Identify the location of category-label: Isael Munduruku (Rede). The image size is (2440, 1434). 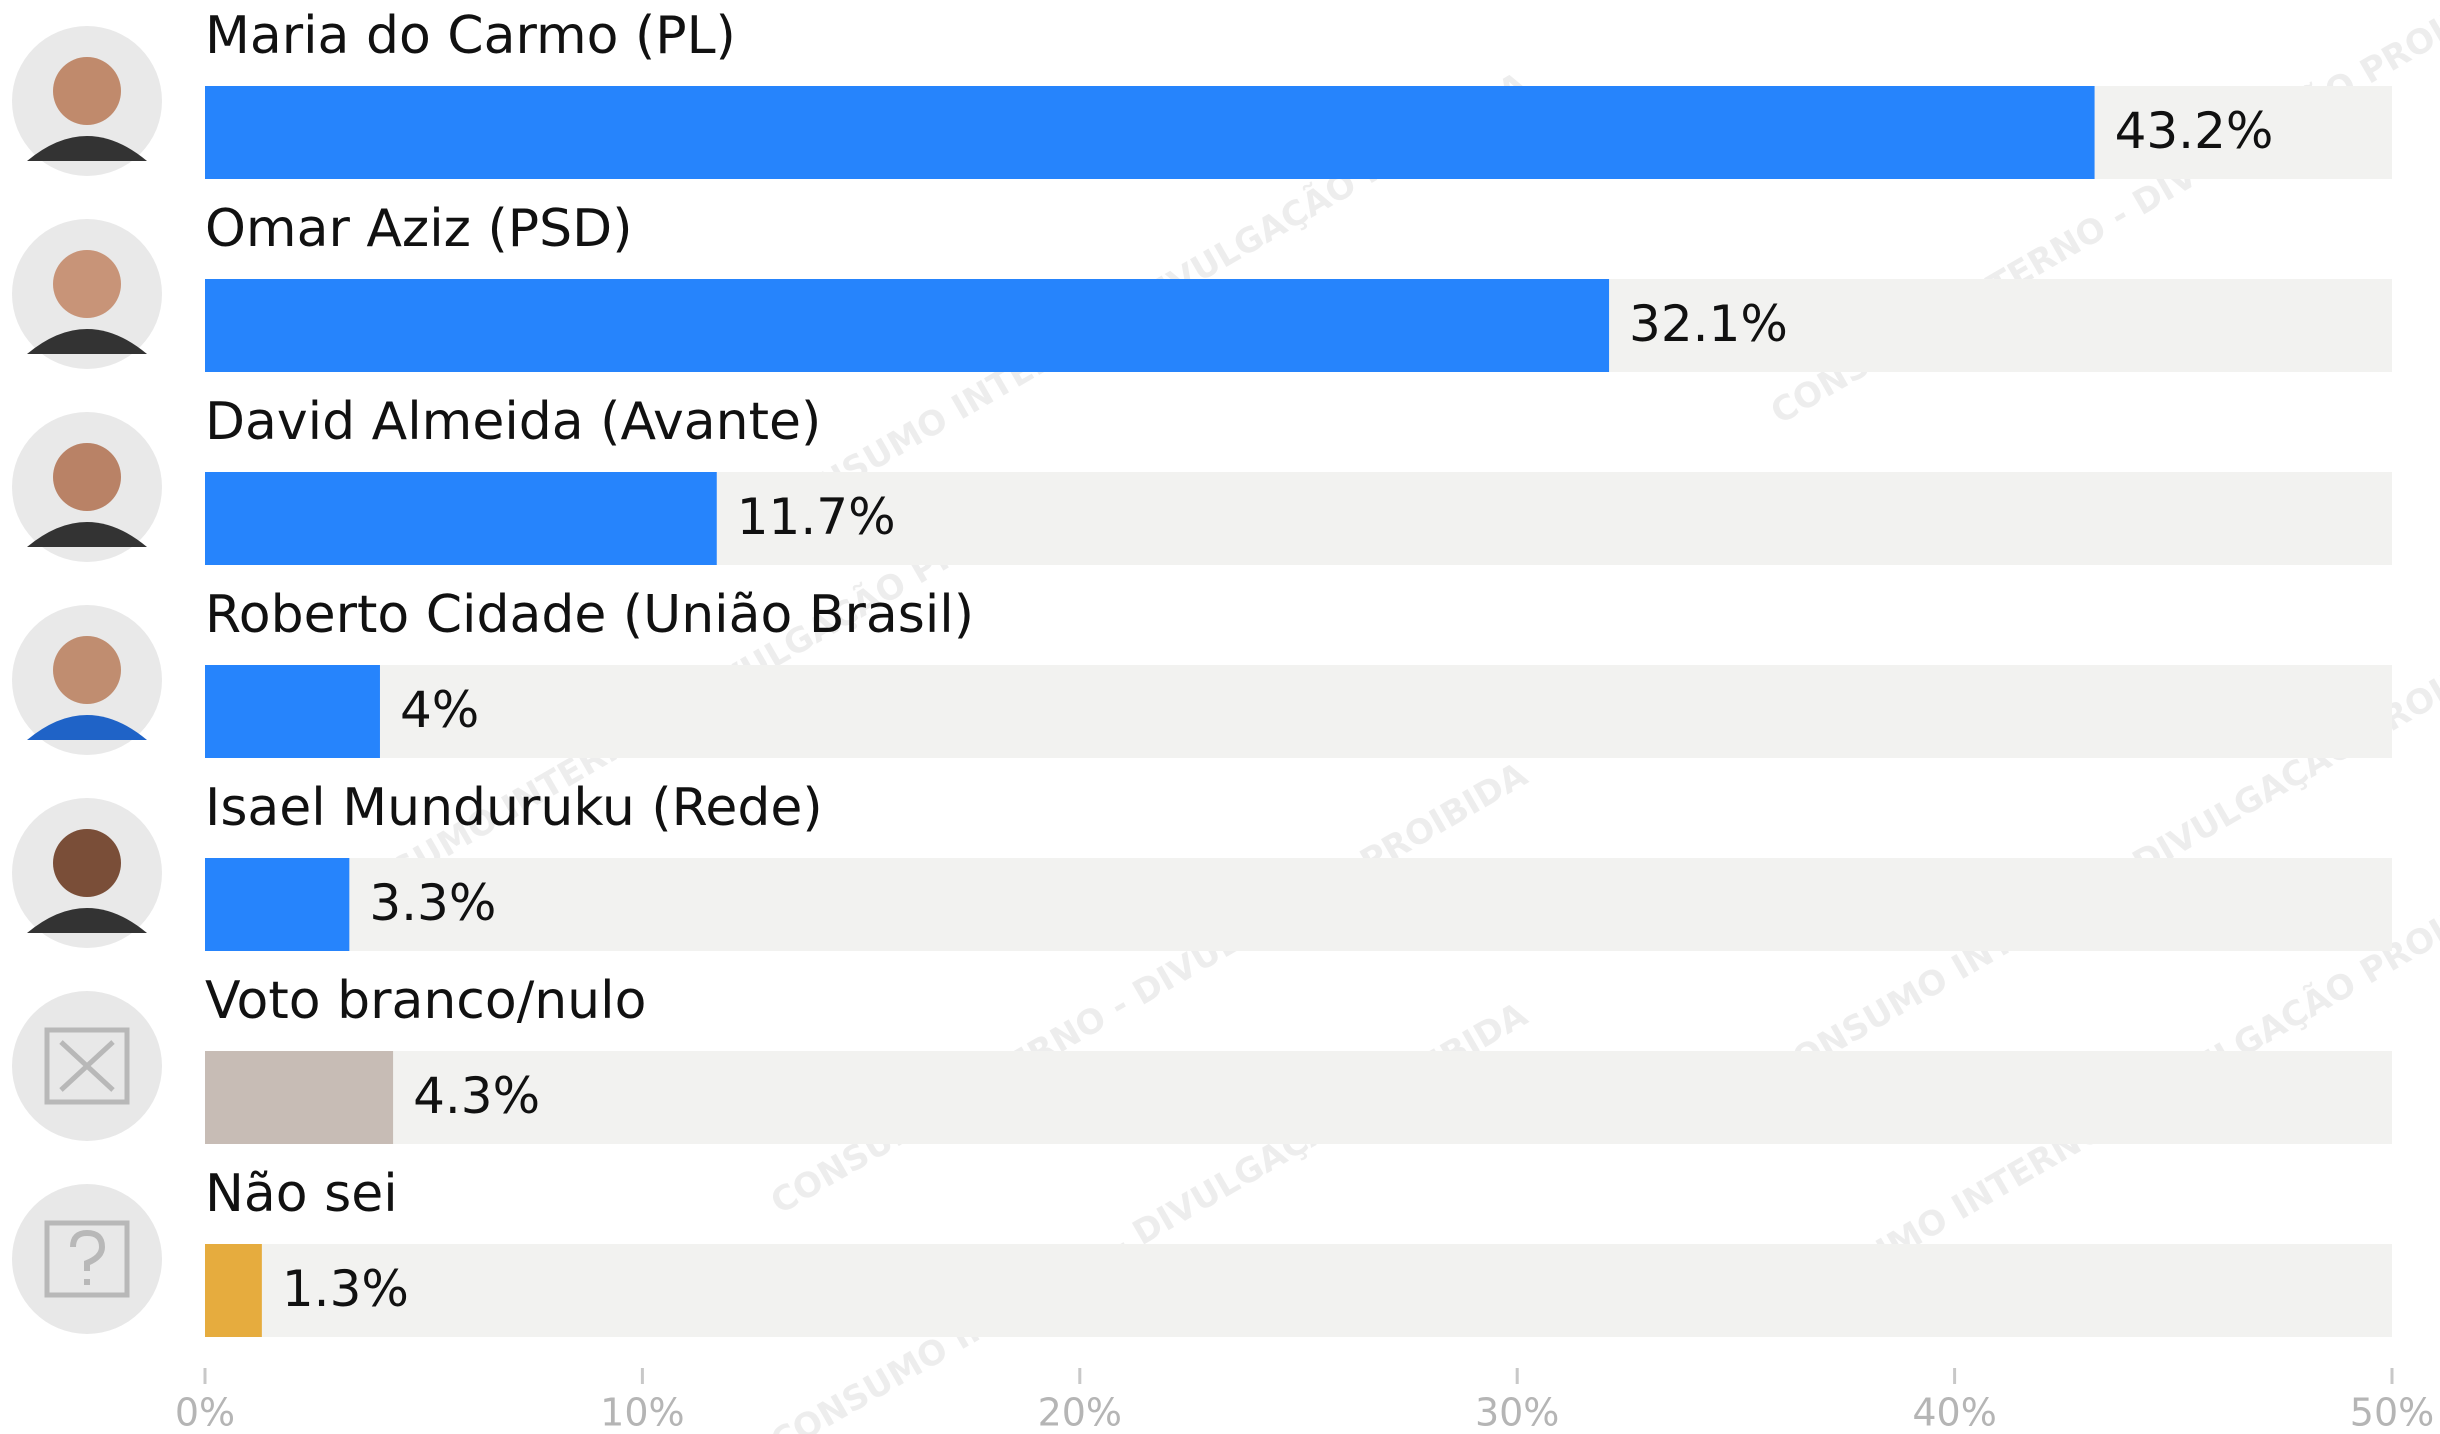
(514, 808).